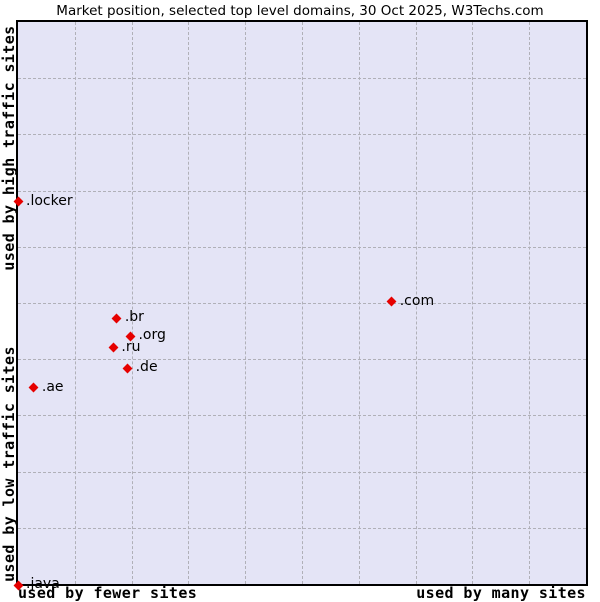  I want to click on x-axis-label-many-sites: used by many sites, so click(501, 593).